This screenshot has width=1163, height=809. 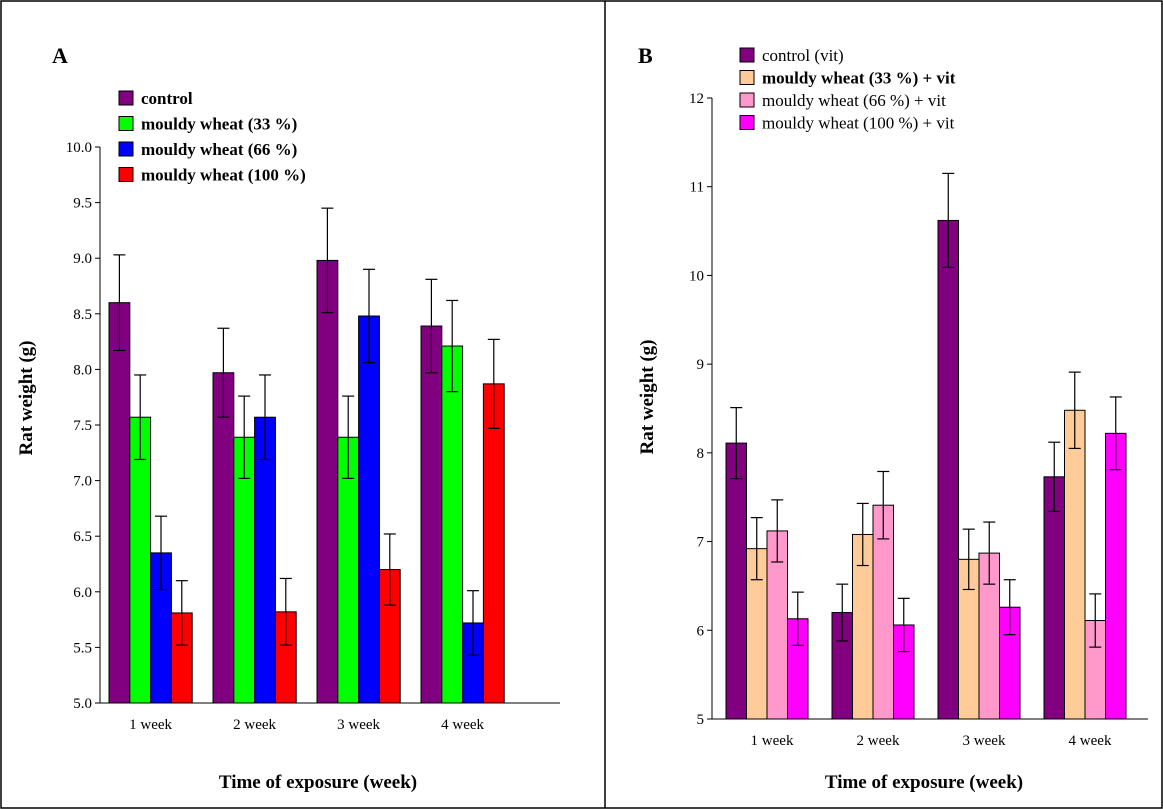 What do you see at coordinates (318, 782) in the screenshot?
I see `panel-a-x-axis-title: Time of exposure (week)` at bounding box center [318, 782].